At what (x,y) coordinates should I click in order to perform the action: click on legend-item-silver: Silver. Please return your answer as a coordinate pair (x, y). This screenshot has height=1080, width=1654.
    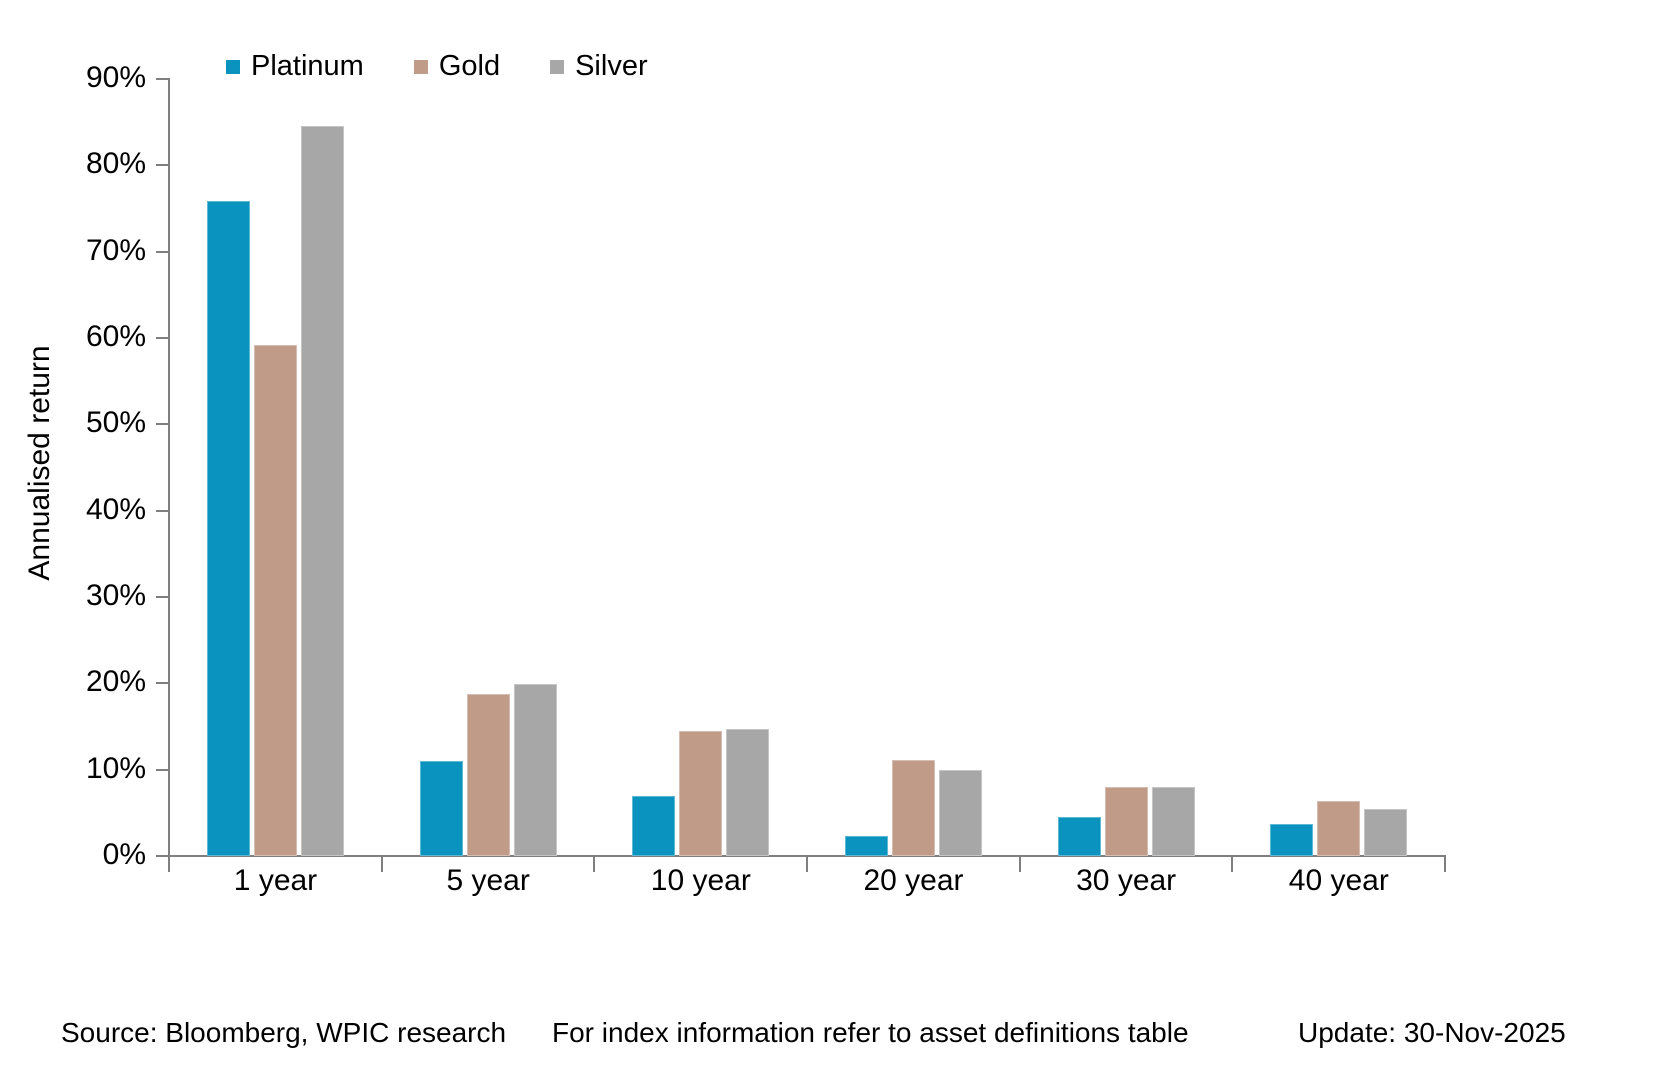
    Looking at the image, I should click on (599, 66).